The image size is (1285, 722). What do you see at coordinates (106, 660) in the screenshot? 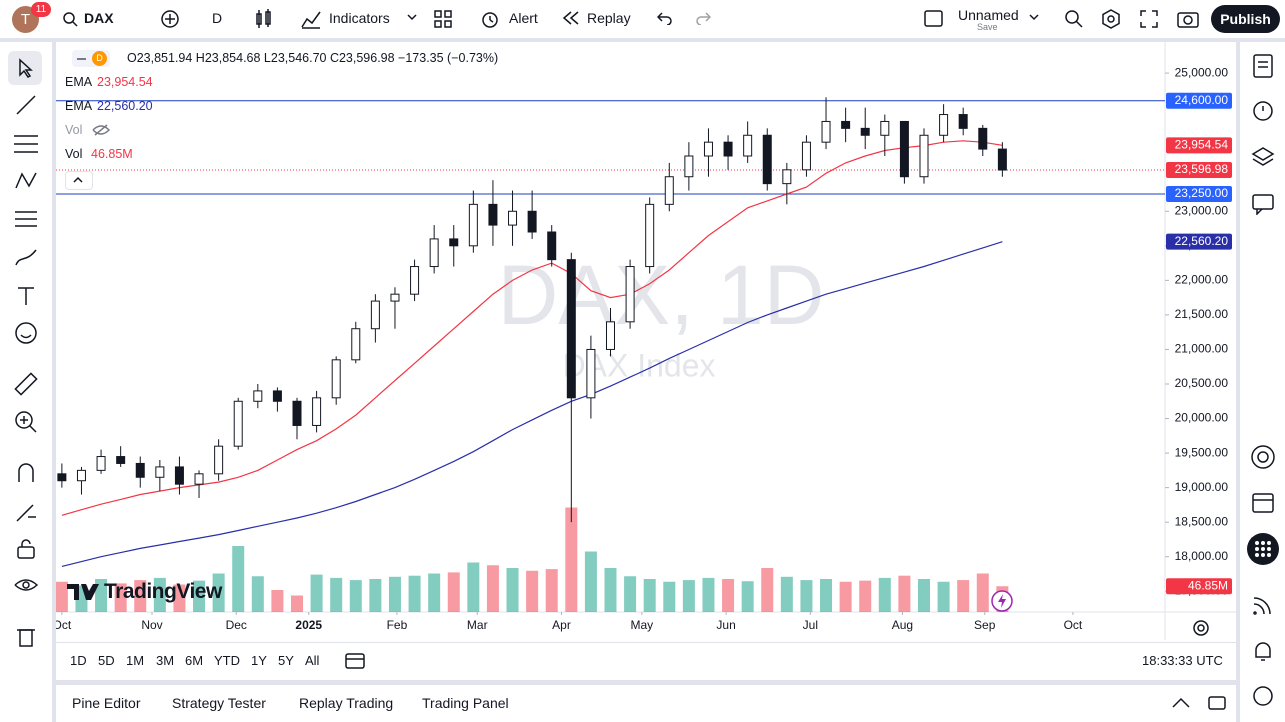
I see `timeframe-button: 5D` at bounding box center [106, 660].